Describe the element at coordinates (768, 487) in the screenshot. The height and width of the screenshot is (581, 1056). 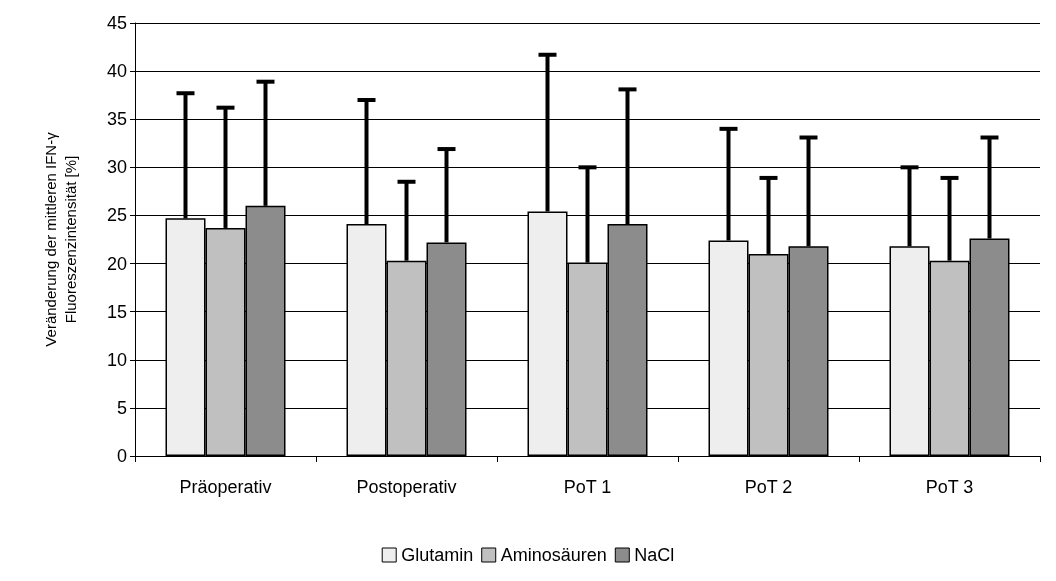
I see `x-tick-label: PoT 2` at that location.